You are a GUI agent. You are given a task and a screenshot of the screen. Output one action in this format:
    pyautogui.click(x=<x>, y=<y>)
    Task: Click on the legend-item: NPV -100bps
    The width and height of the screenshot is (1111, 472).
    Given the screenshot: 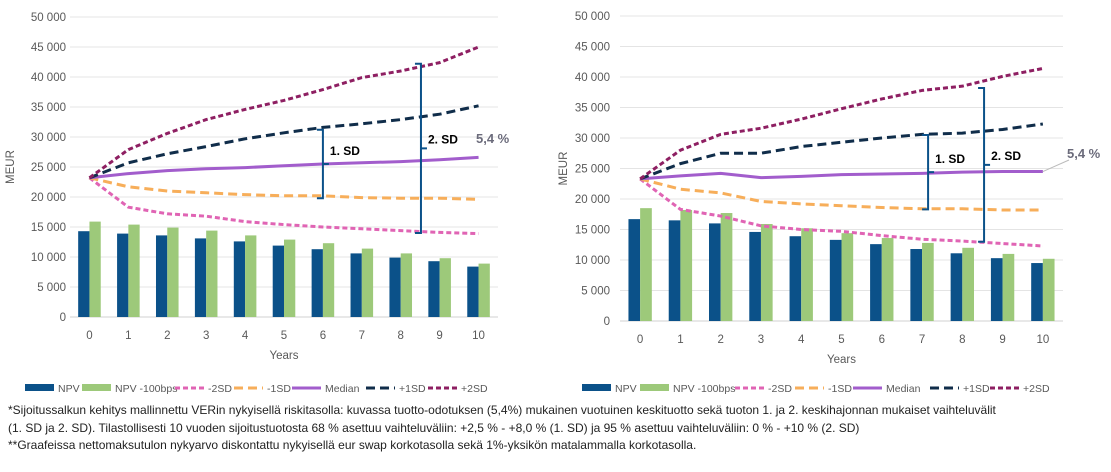 What is the action you would take?
    pyautogui.click(x=687, y=389)
    